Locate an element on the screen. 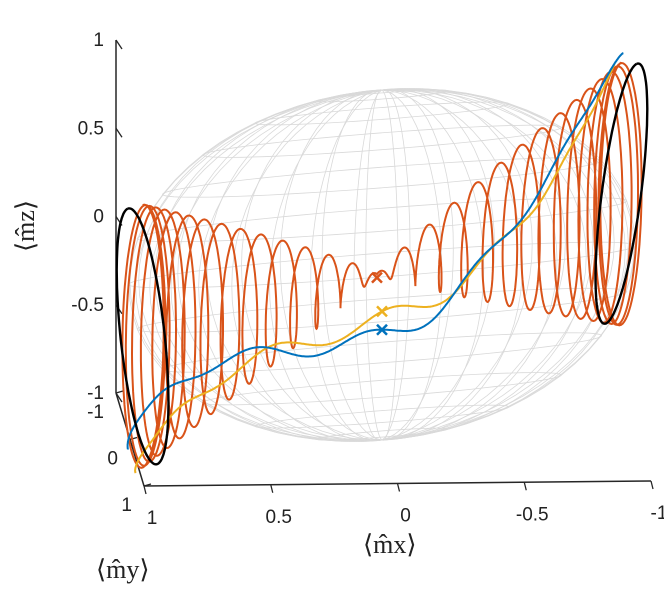 This screenshot has width=664, height=590. boundary-circle-right is located at coordinates (621, 193).